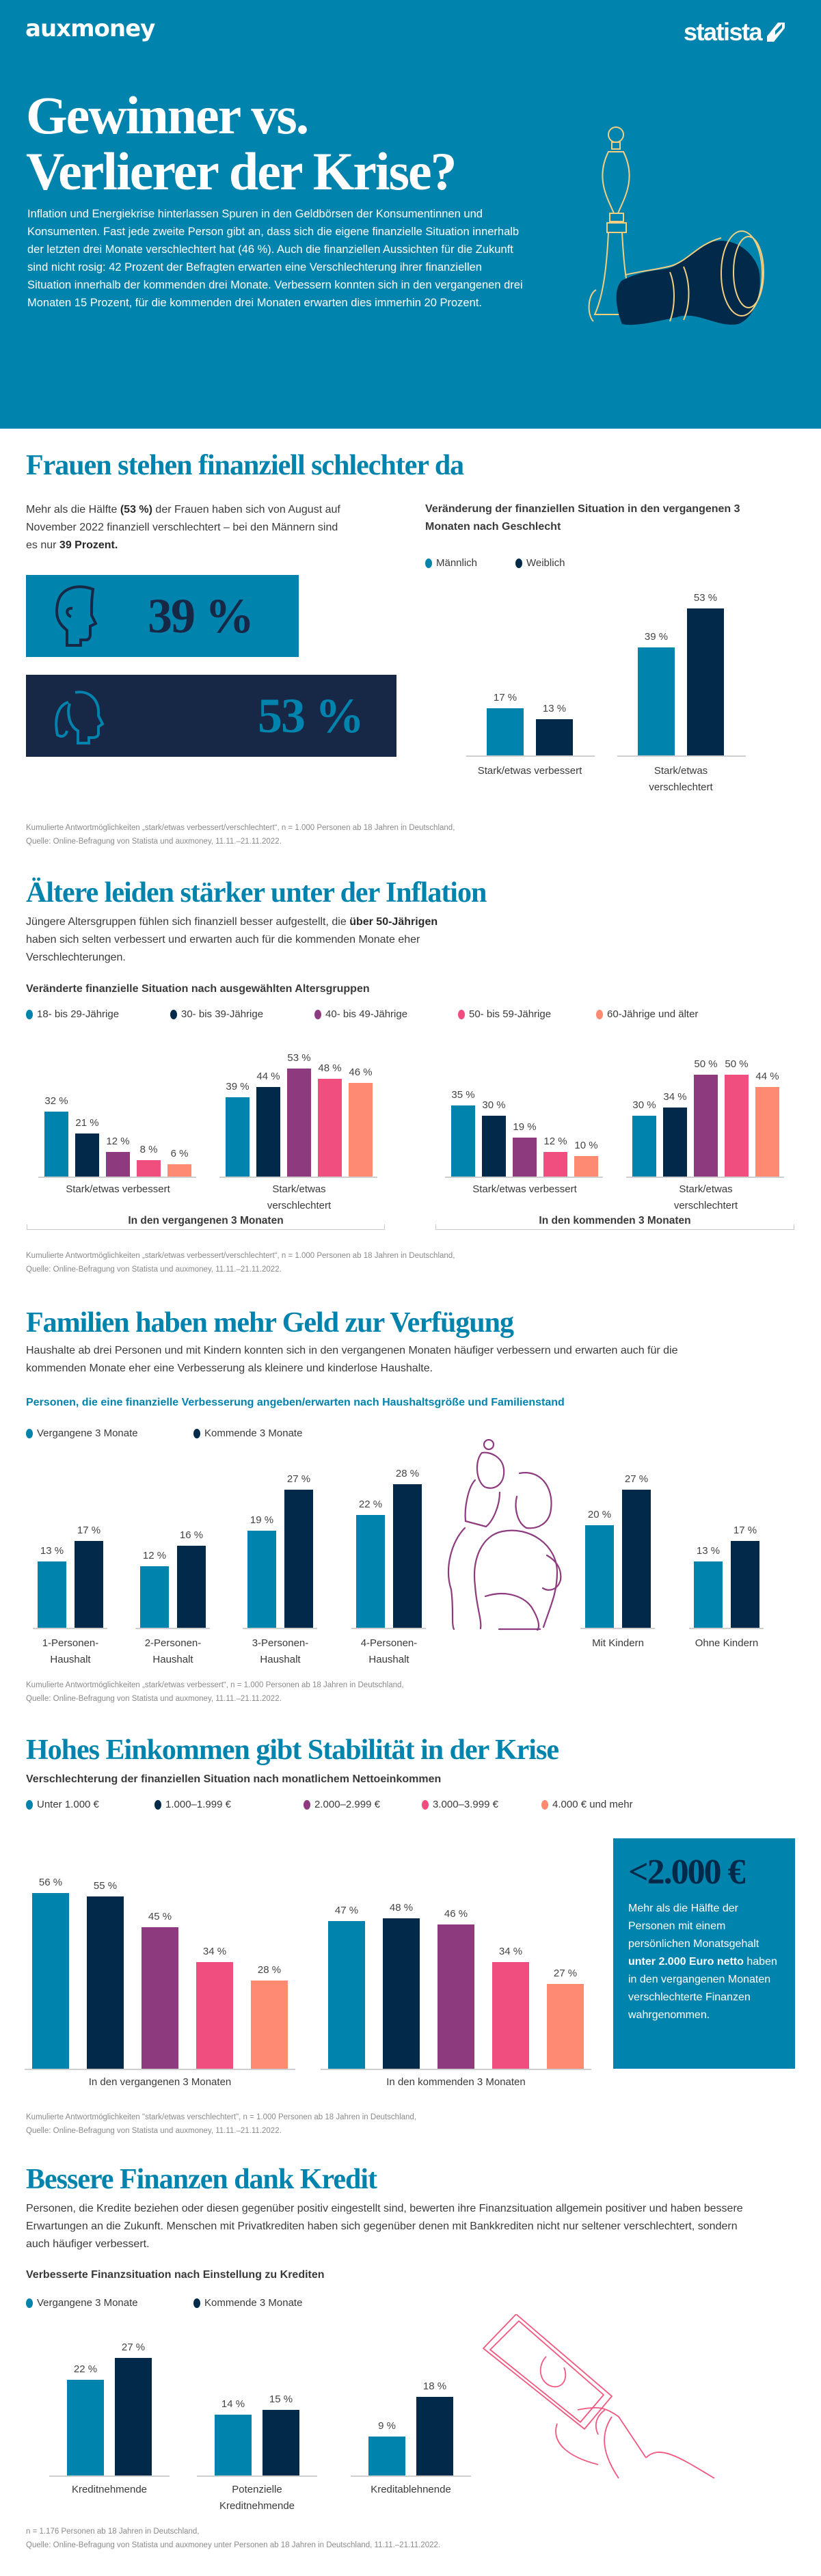  Describe the element at coordinates (78, 1014) in the screenshot. I see `legend-label: 18- bis 29-Jährige` at that location.